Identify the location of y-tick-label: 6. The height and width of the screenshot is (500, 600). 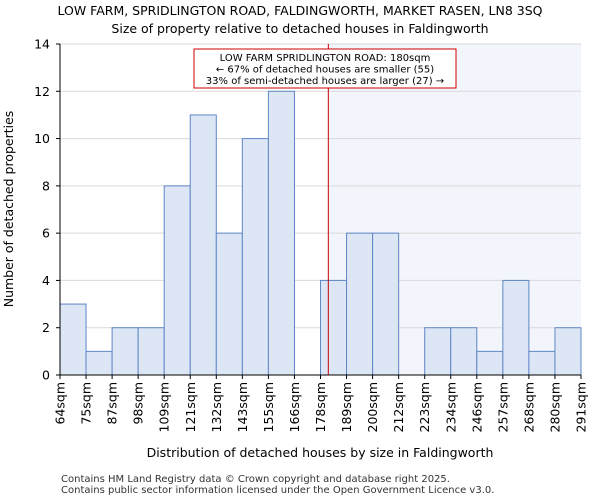
(46, 233).